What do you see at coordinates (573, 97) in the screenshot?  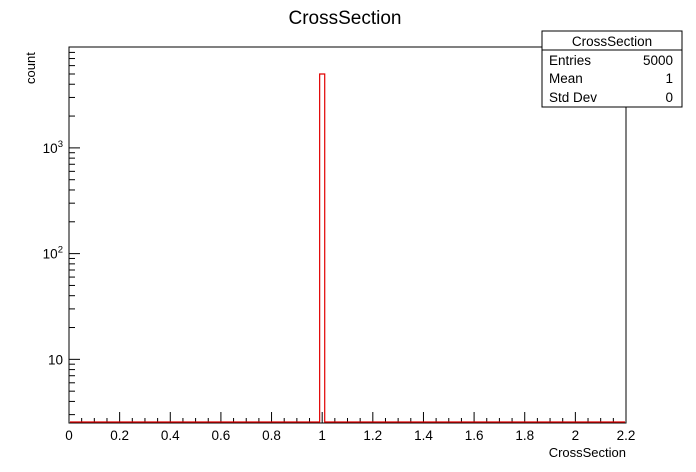 I see `stats-stddev-label: Std Dev` at bounding box center [573, 97].